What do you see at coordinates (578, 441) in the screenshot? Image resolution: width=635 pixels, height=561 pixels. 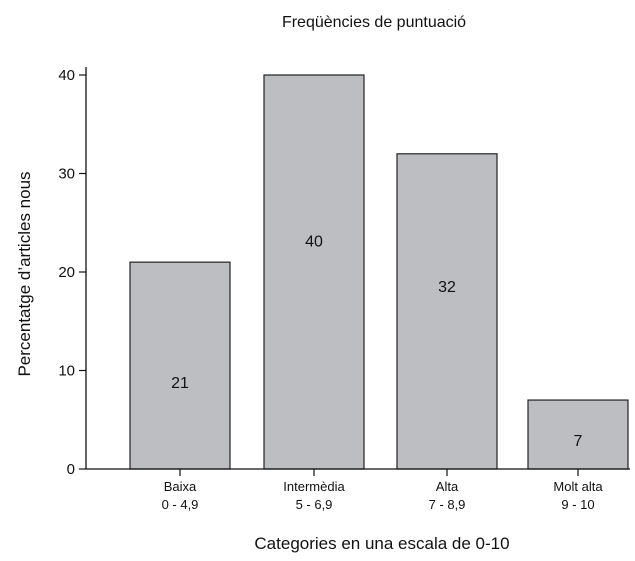 I see `bar-value-label: 7` at bounding box center [578, 441].